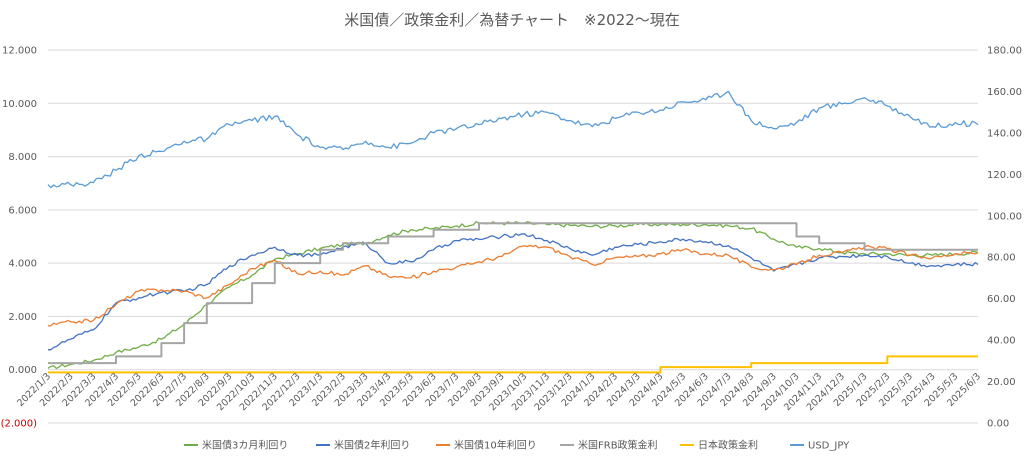  Describe the element at coordinates (1004, 92) in the screenshot. I see `y-right-tick-label: 160.00` at that location.